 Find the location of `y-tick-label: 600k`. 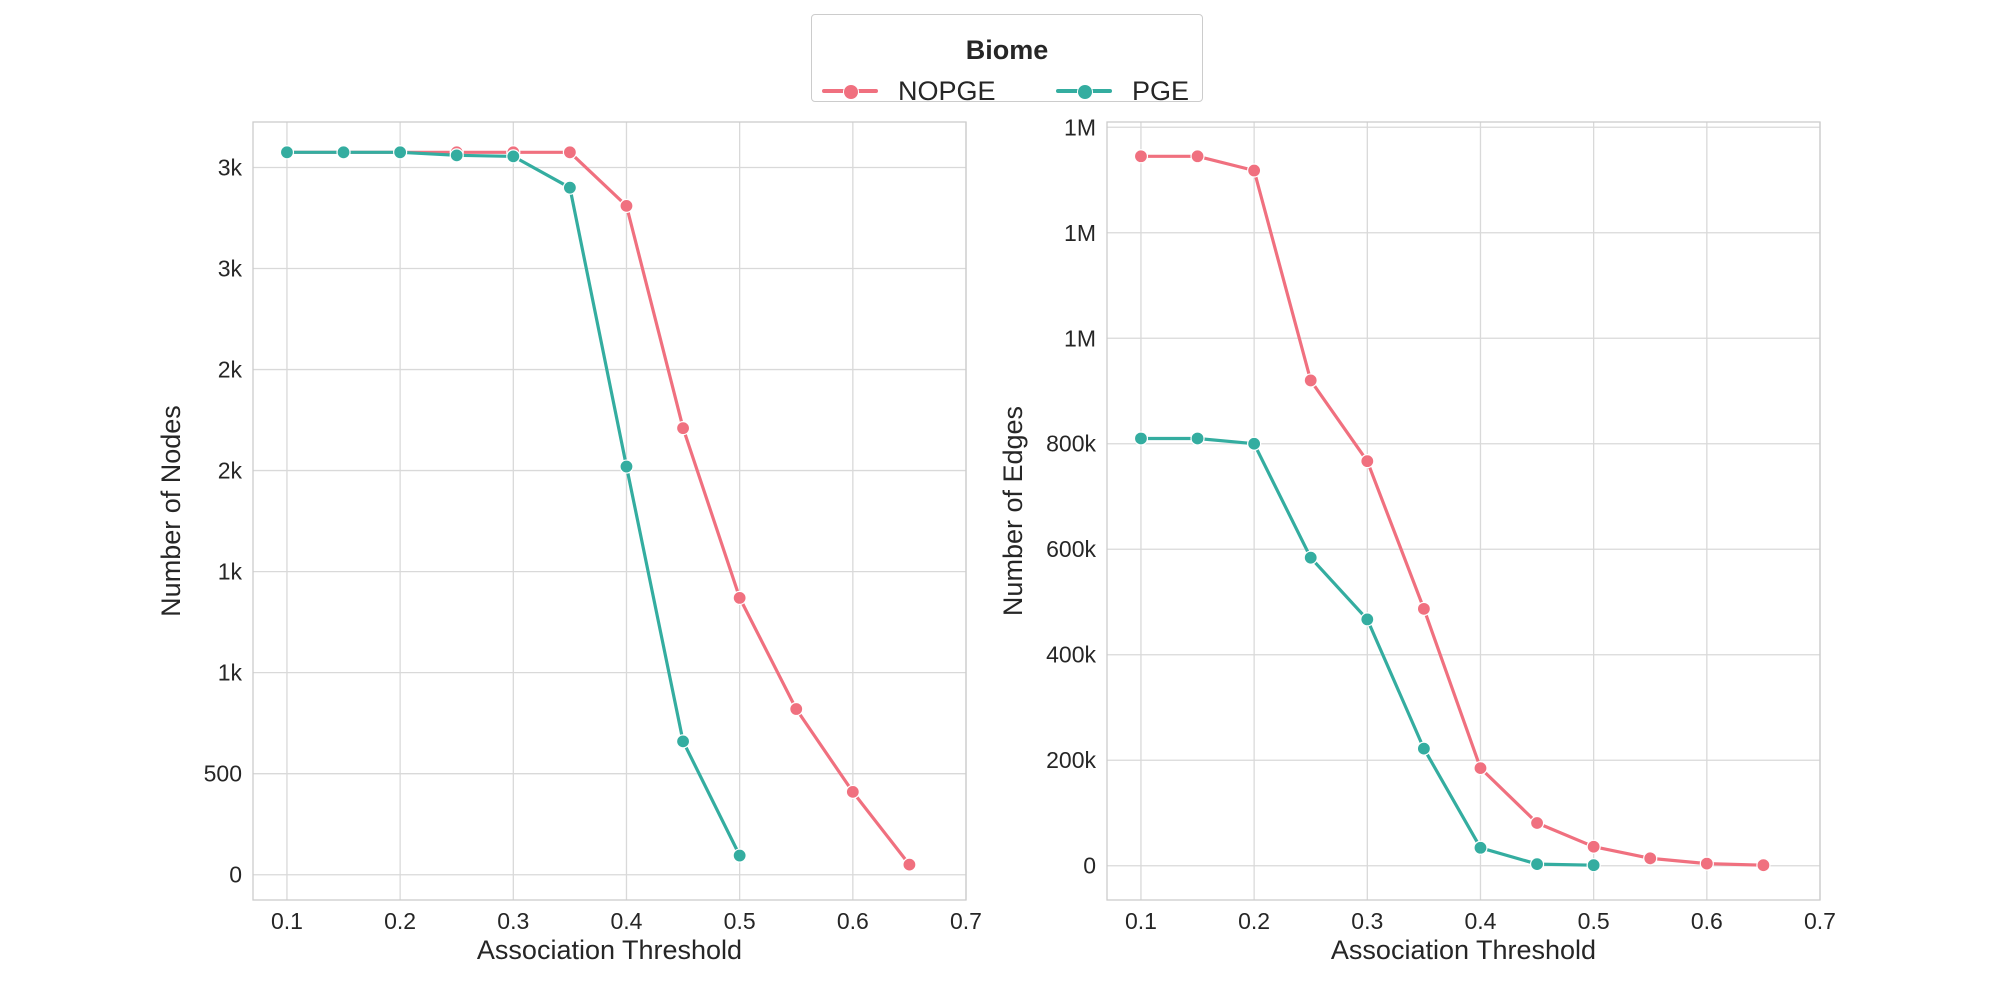

y-tick-label: 600k is located at coordinates (1071, 549).